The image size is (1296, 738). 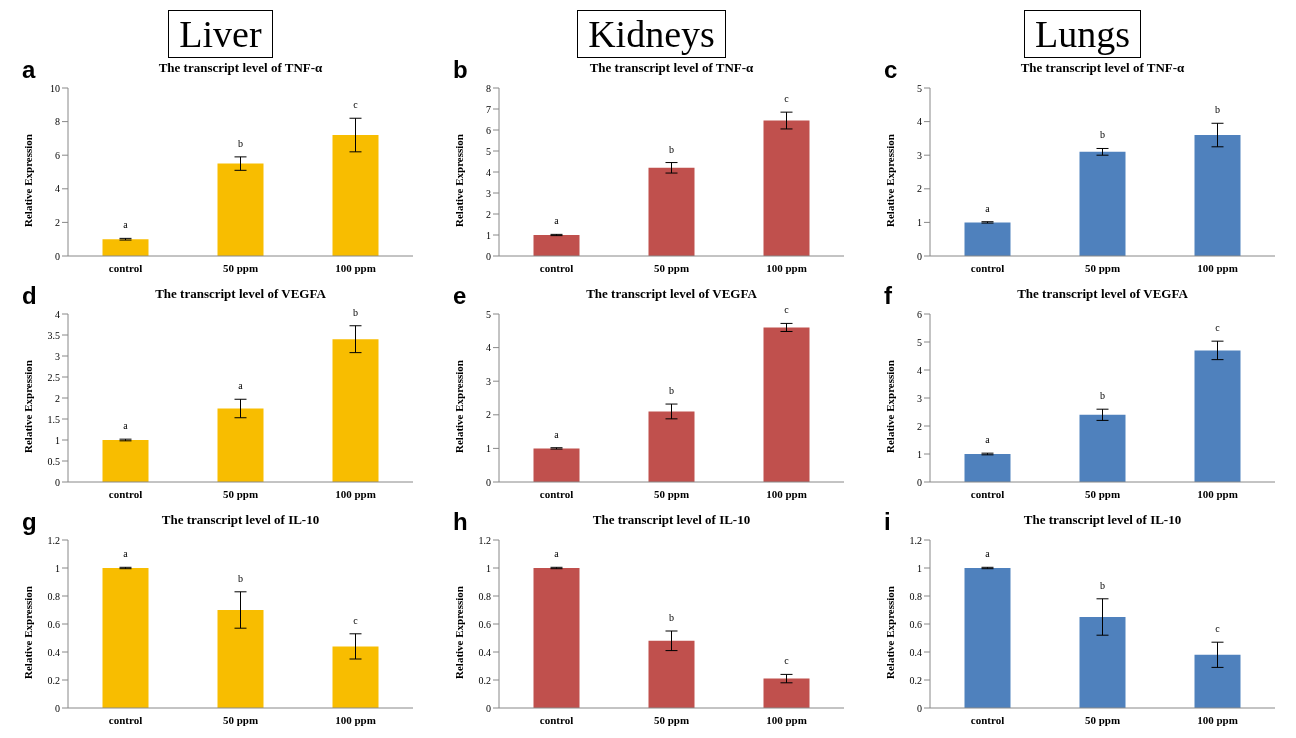 What do you see at coordinates (488, 314) in the screenshot?
I see `y-tick-label: 5` at bounding box center [488, 314].